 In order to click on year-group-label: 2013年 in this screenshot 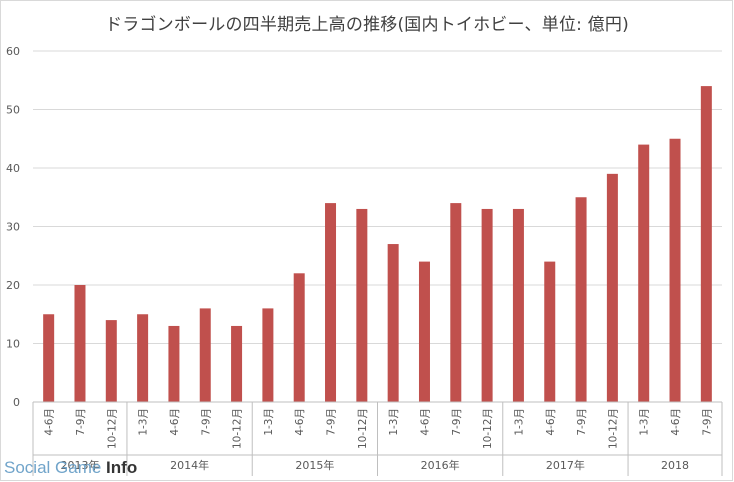, I will do `click(79, 465)`.